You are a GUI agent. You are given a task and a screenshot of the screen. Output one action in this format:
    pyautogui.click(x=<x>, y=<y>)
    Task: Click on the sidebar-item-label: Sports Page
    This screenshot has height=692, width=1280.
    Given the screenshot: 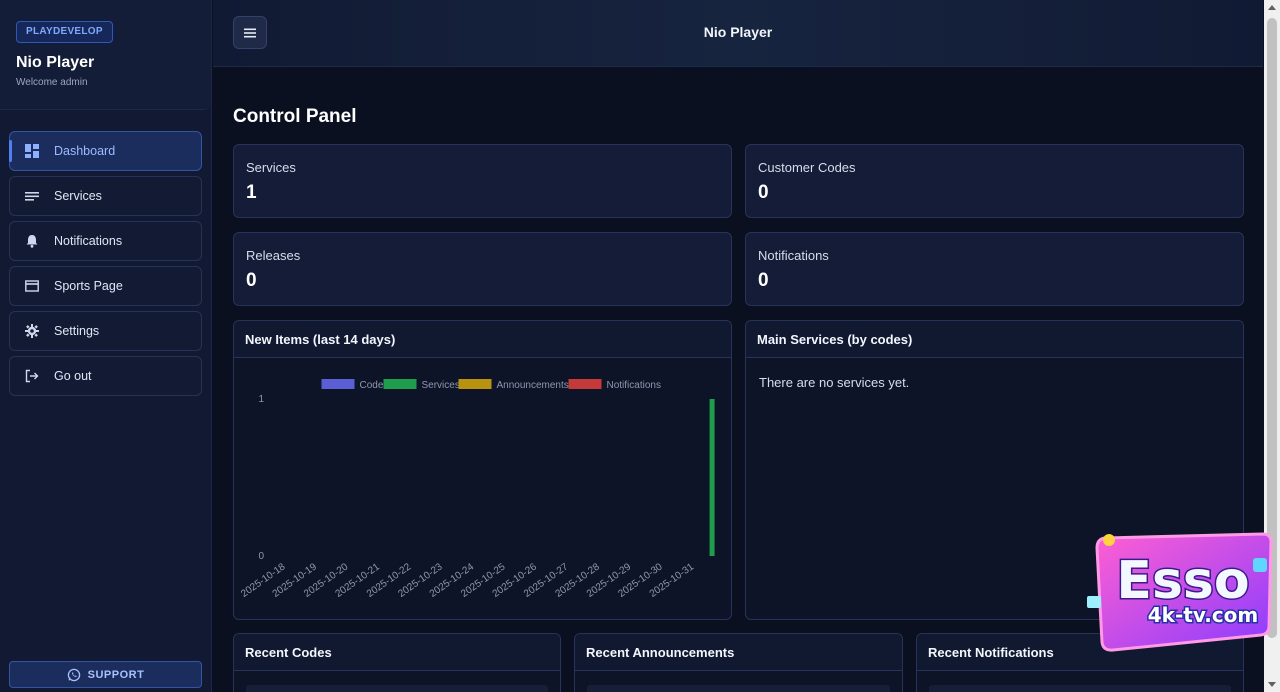 What is the action you would take?
    pyautogui.click(x=88, y=286)
    